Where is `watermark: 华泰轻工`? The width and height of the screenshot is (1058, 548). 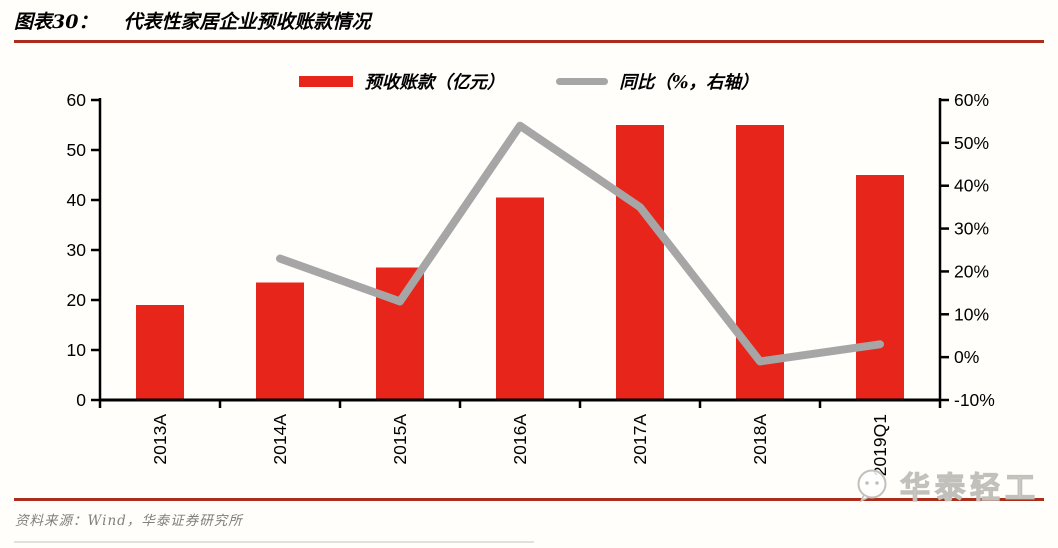 watermark: 华泰轻工 is located at coordinates (945, 485).